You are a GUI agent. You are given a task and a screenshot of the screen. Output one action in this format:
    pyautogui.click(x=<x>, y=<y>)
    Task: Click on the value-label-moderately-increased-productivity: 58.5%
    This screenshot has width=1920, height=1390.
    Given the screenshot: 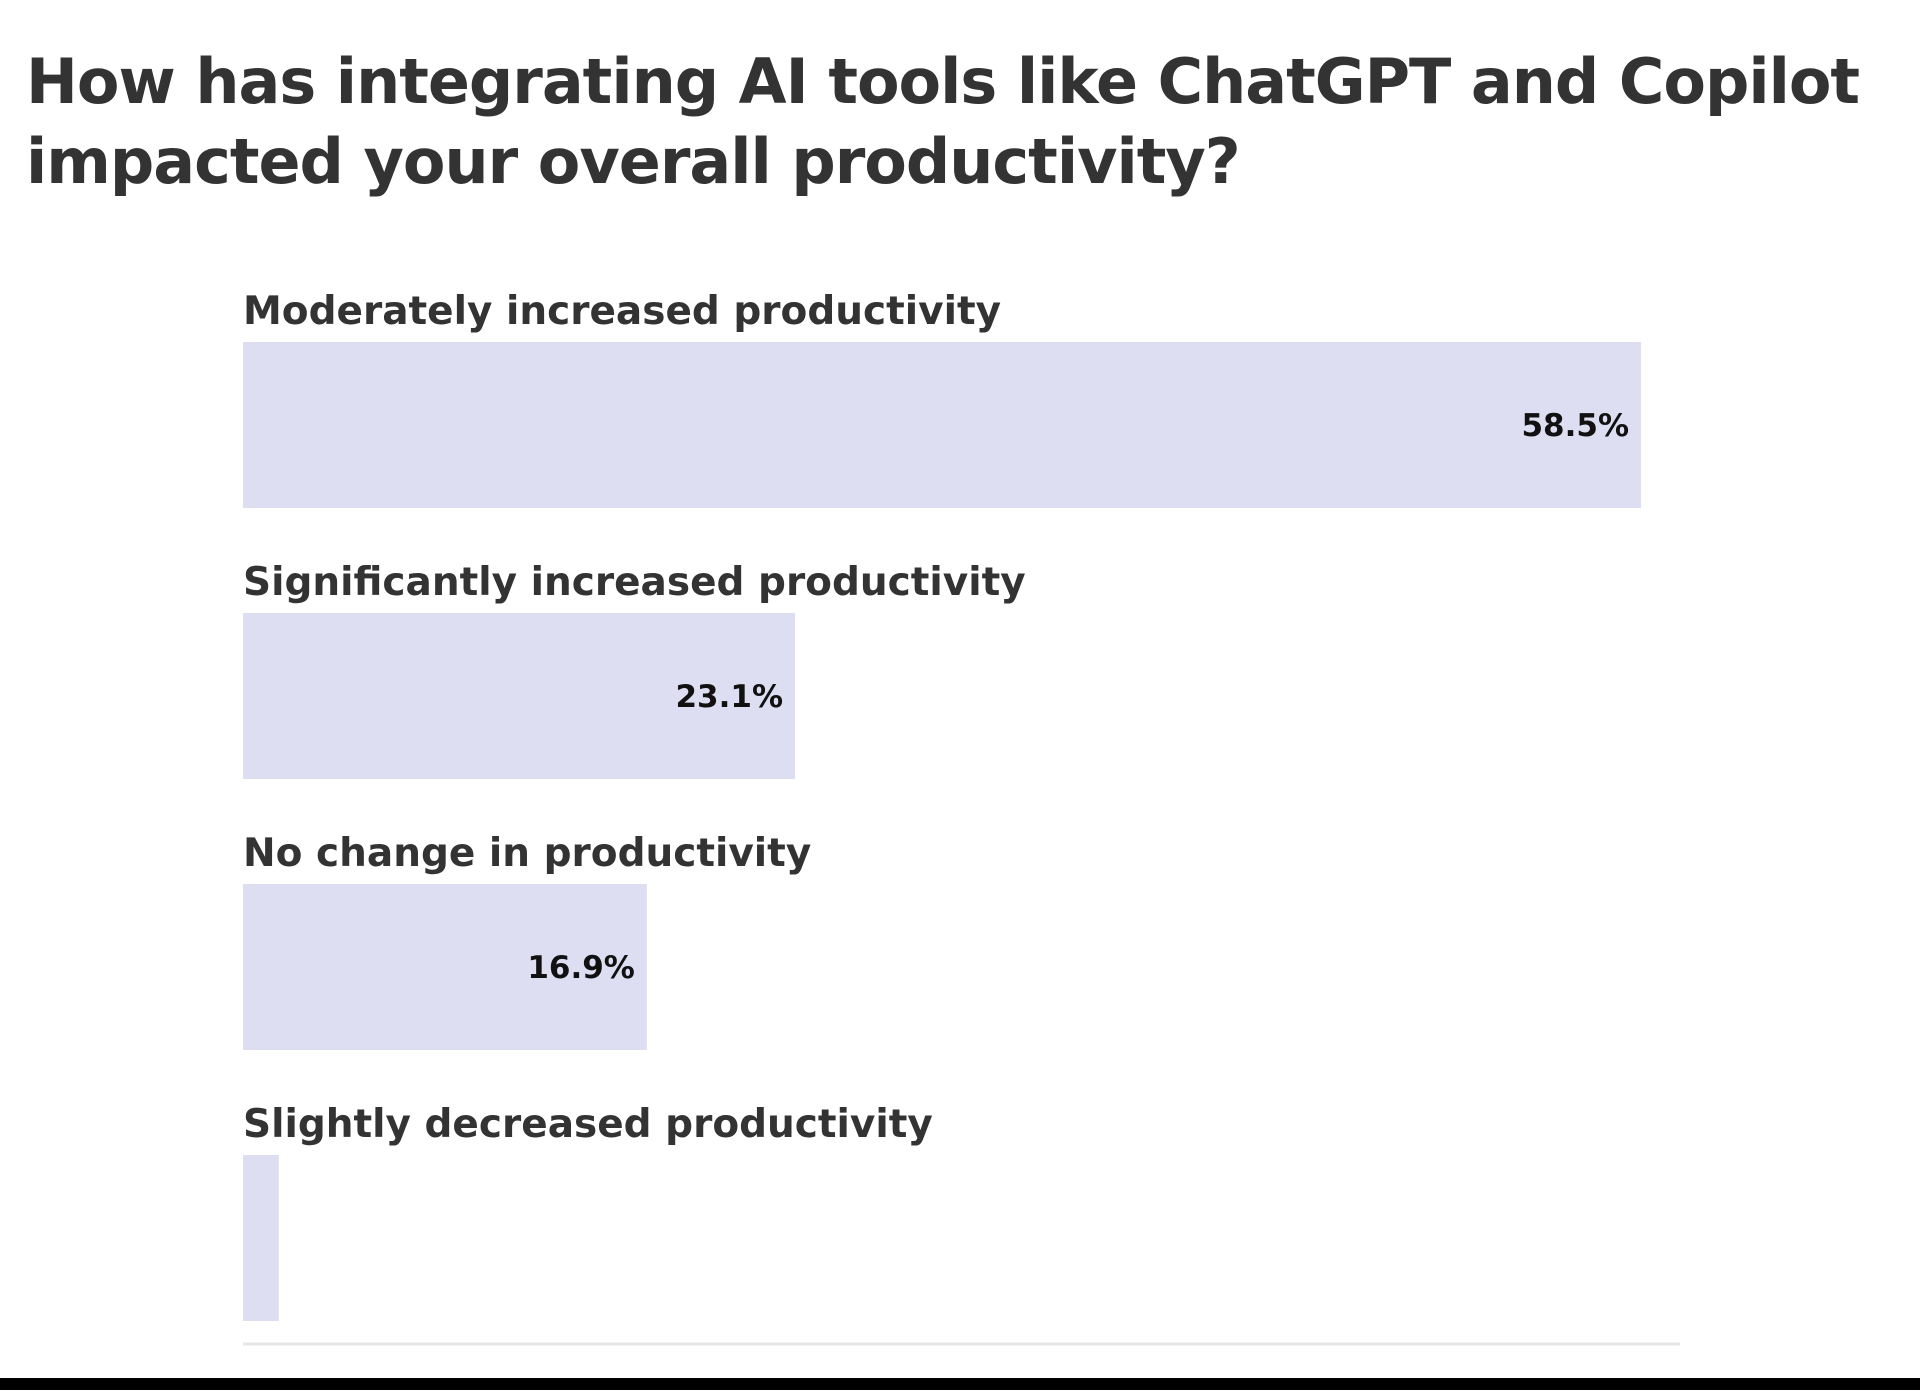 What is the action you would take?
    pyautogui.click(x=1575, y=426)
    